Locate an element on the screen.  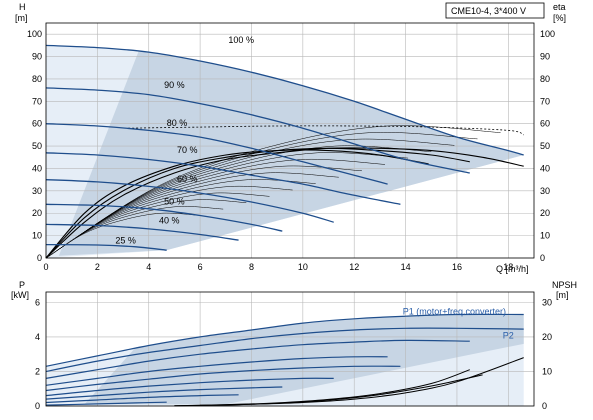
qh-y-right-tick-label: 100 is located at coordinates (547, 34).